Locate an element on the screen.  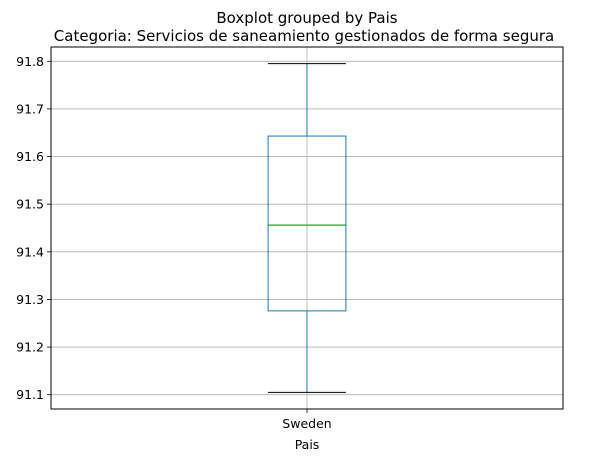
y-tick-label: 91.2 is located at coordinates (30, 347).